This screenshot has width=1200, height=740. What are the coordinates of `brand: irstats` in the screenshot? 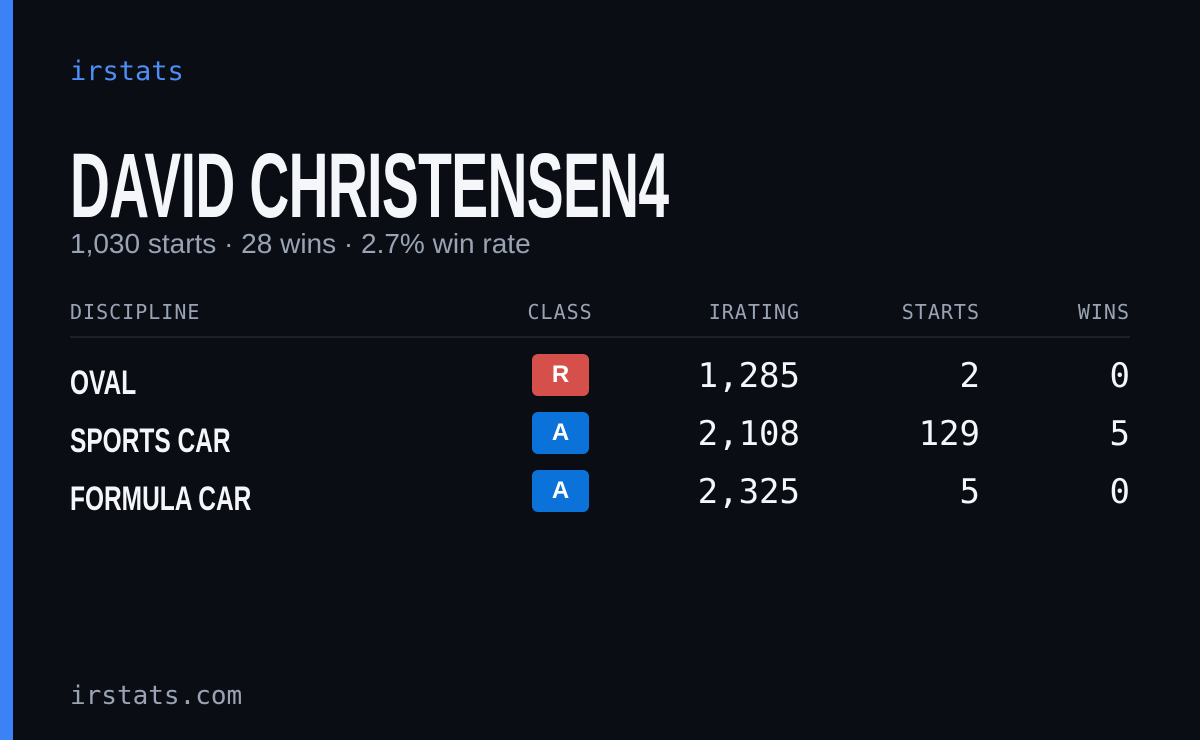 It's located at (127, 71).